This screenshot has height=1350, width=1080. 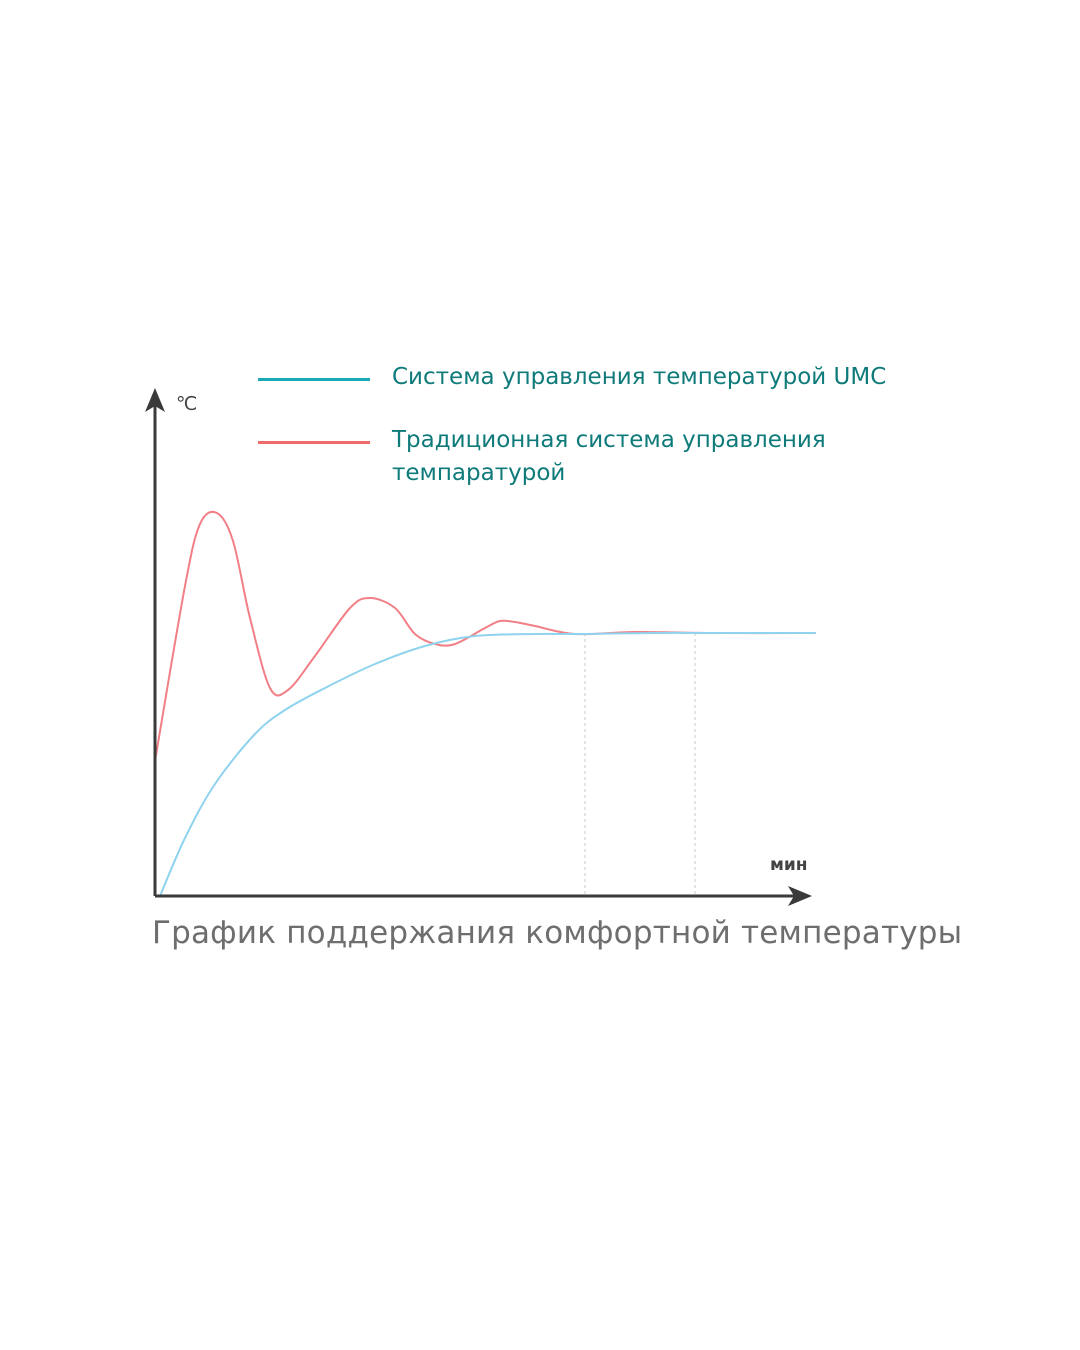 I want to click on y-axis-arrow, so click(x=155, y=400).